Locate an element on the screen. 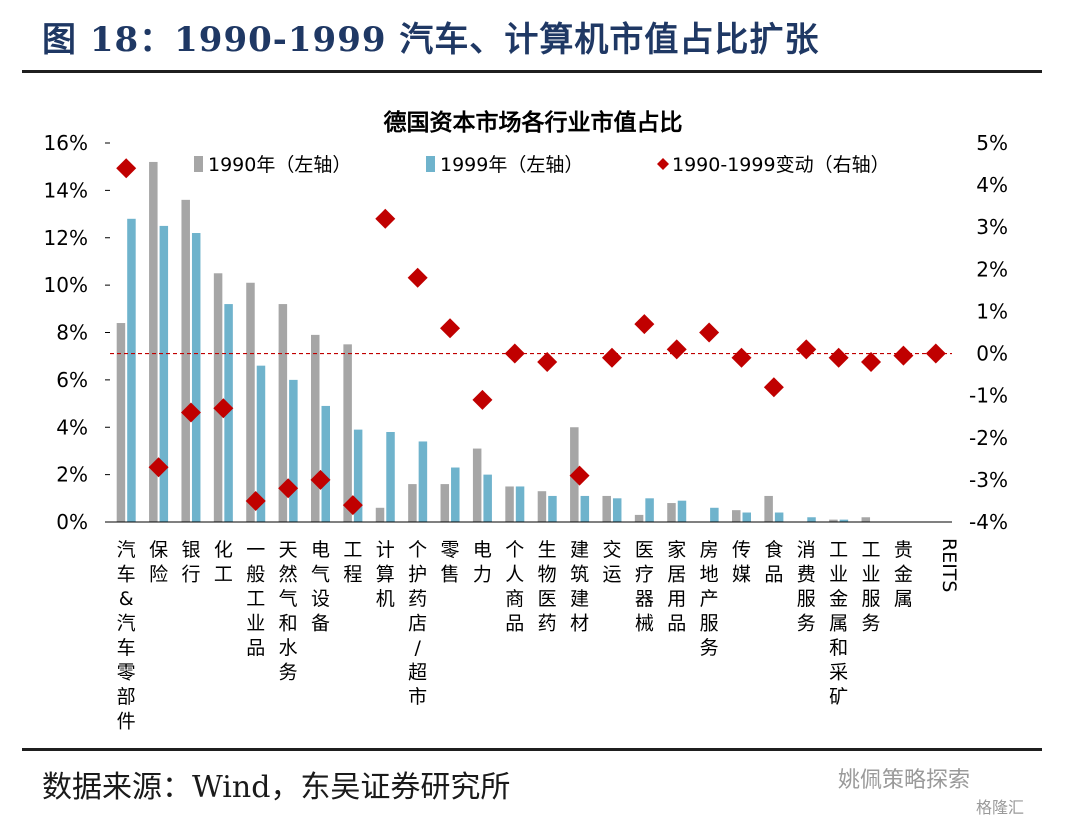 The height and width of the screenshot is (822, 1065). figure-title: 图 18：1990-1999 汽车、计算机市值占比扩张 is located at coordinates (431, 40).